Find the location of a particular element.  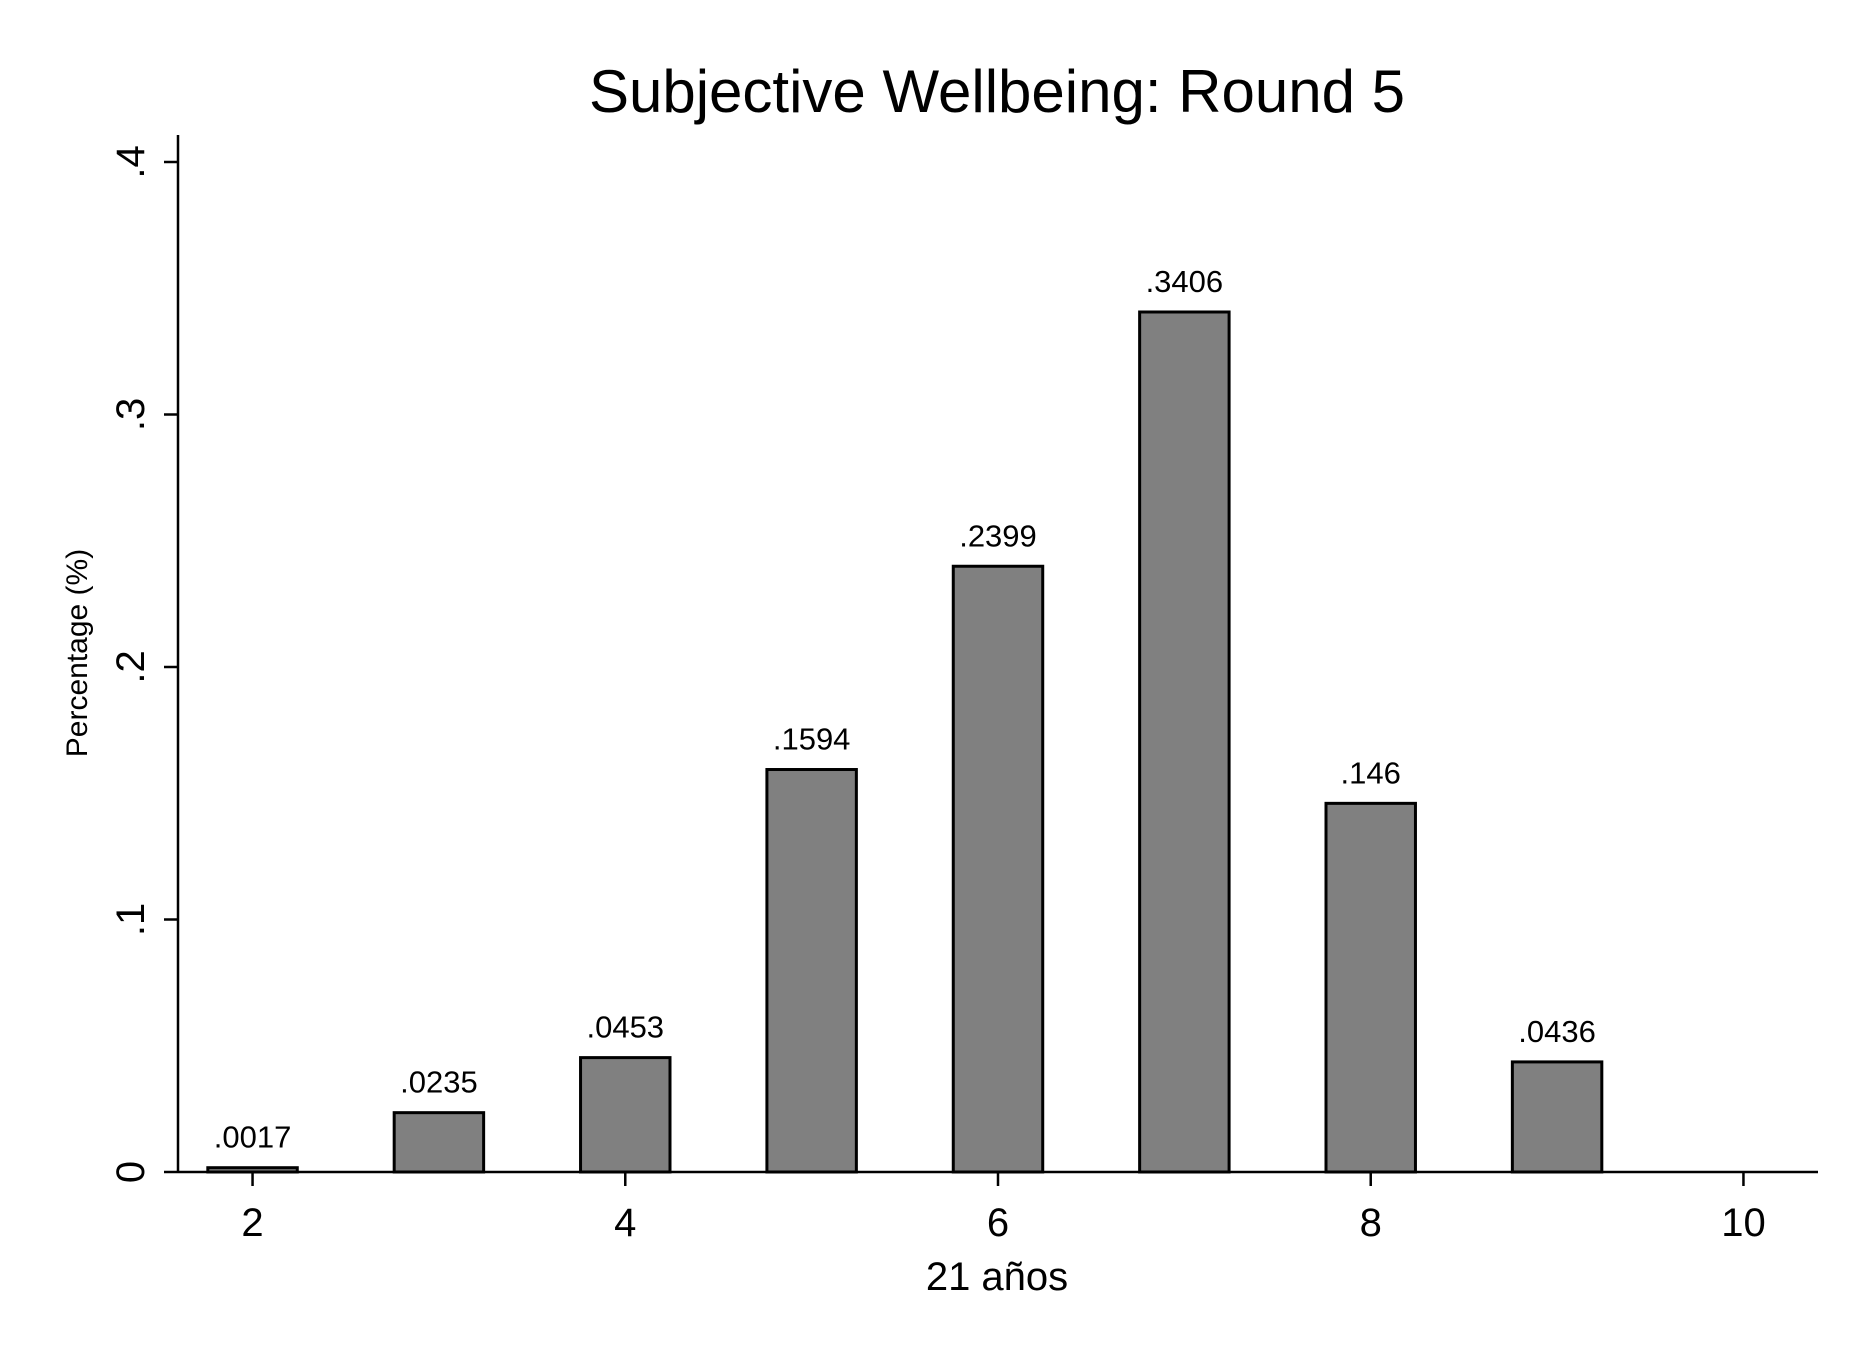

x-tick-label-4: 4 is located at coordinates (625, 1223).